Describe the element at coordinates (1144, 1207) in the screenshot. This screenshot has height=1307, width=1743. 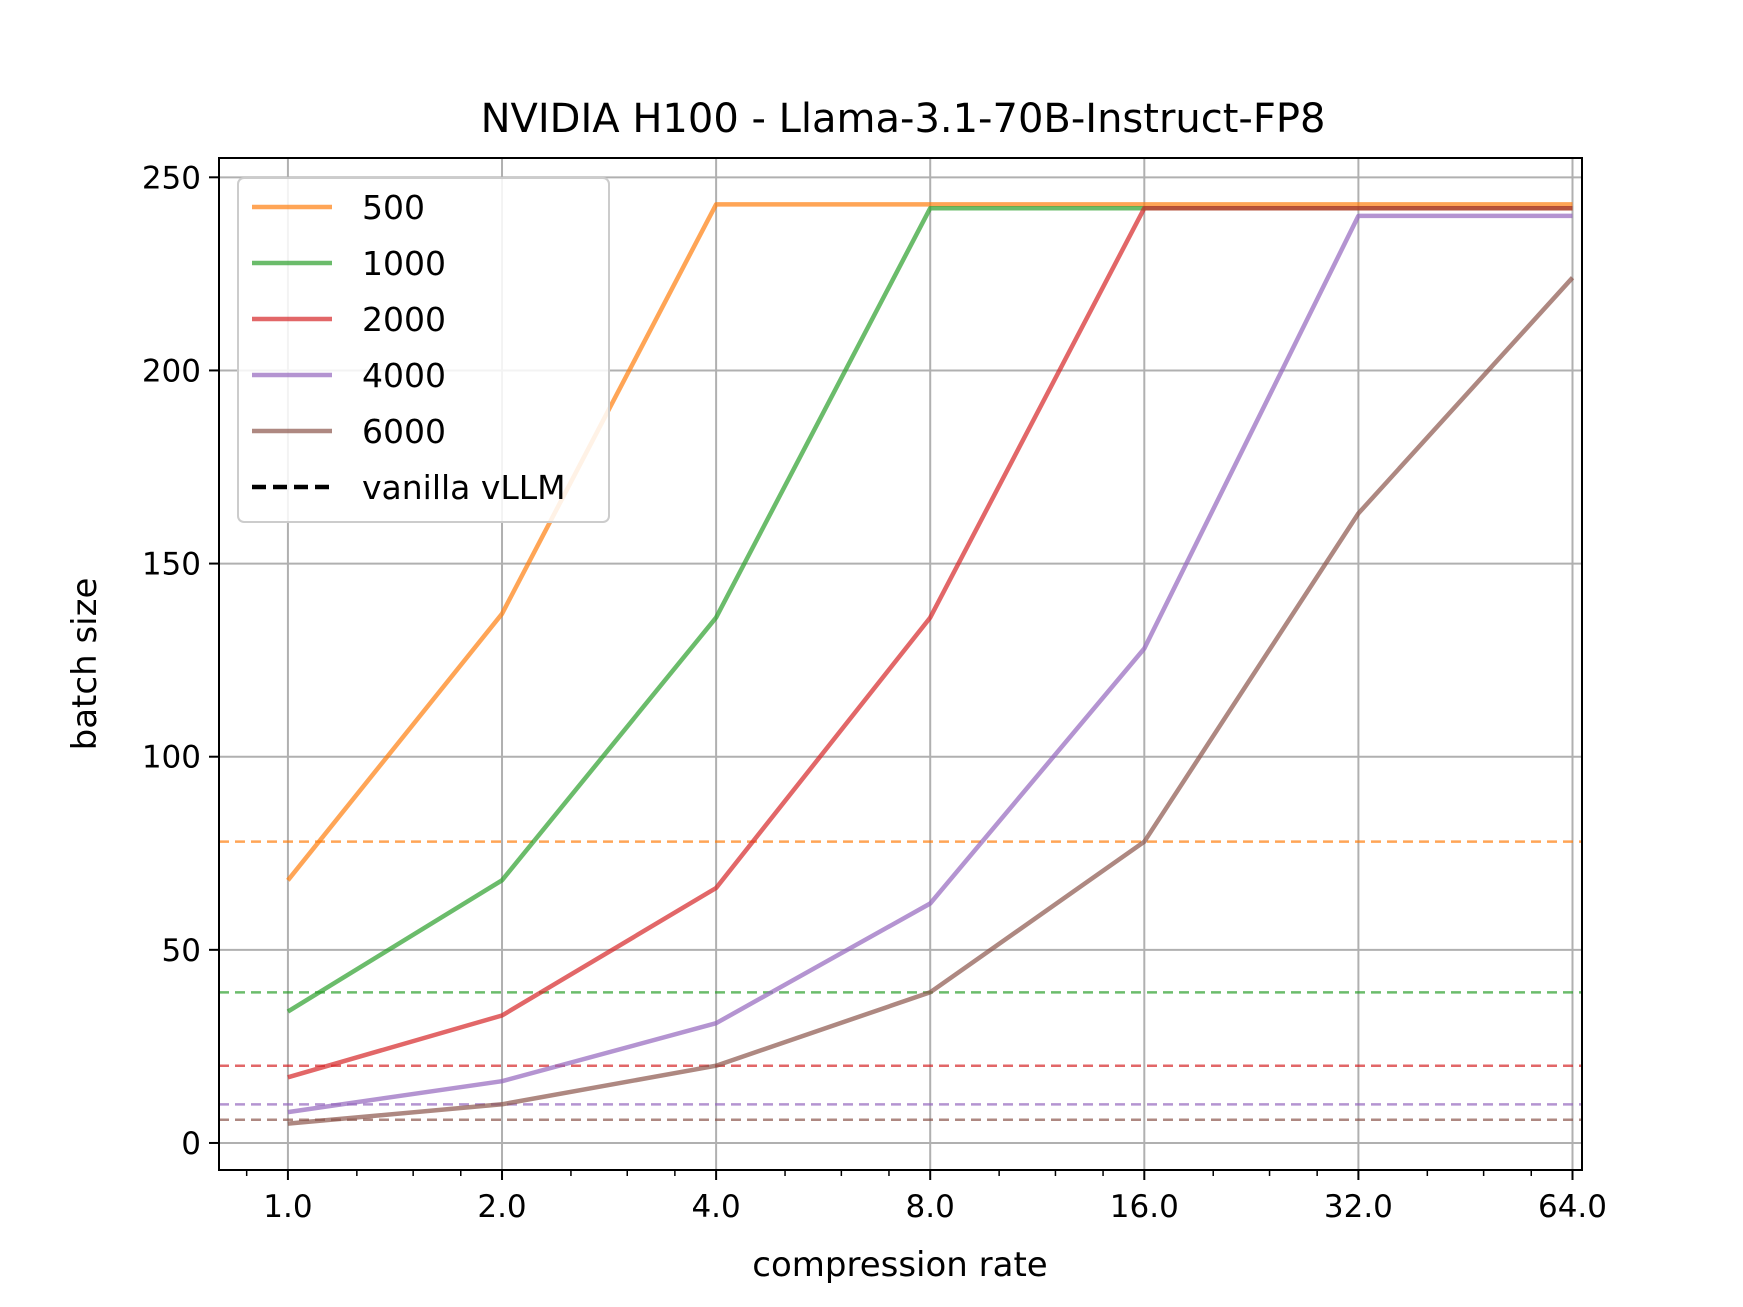
I see `x-tick-label: 16.0` at that location.